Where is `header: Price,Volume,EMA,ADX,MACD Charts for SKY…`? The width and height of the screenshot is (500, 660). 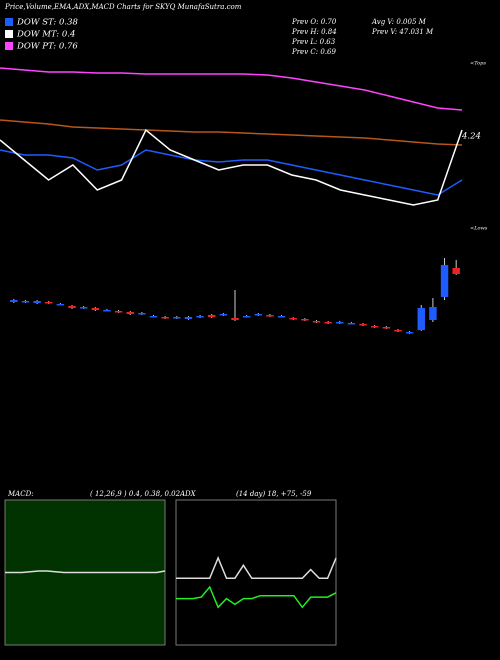 header: Price,Volume,EMA,ADX,MACD Charts for SKY… is located at coordinates (123, 7).